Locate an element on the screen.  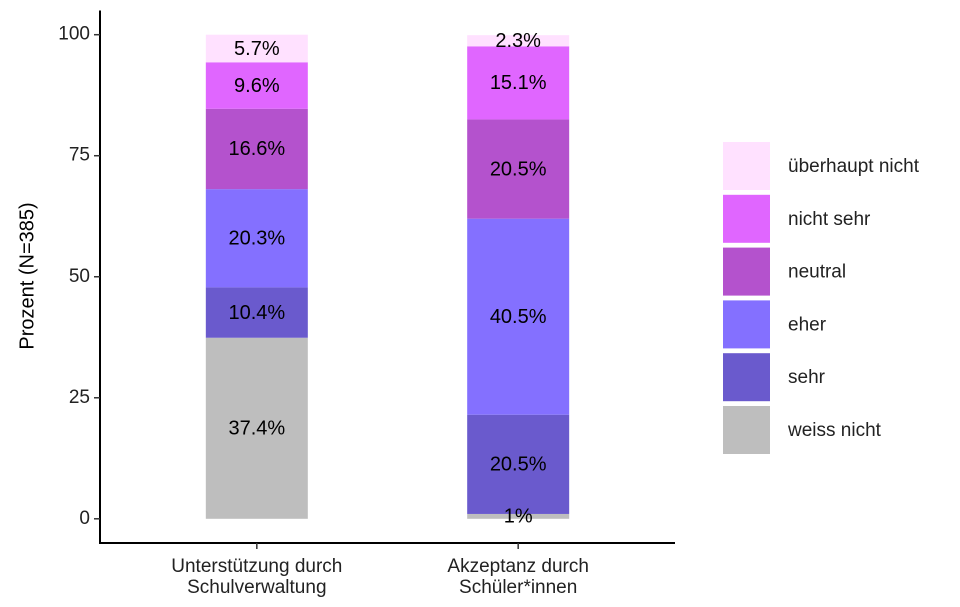
data-label: 1% is located at coordinates (518, 517).